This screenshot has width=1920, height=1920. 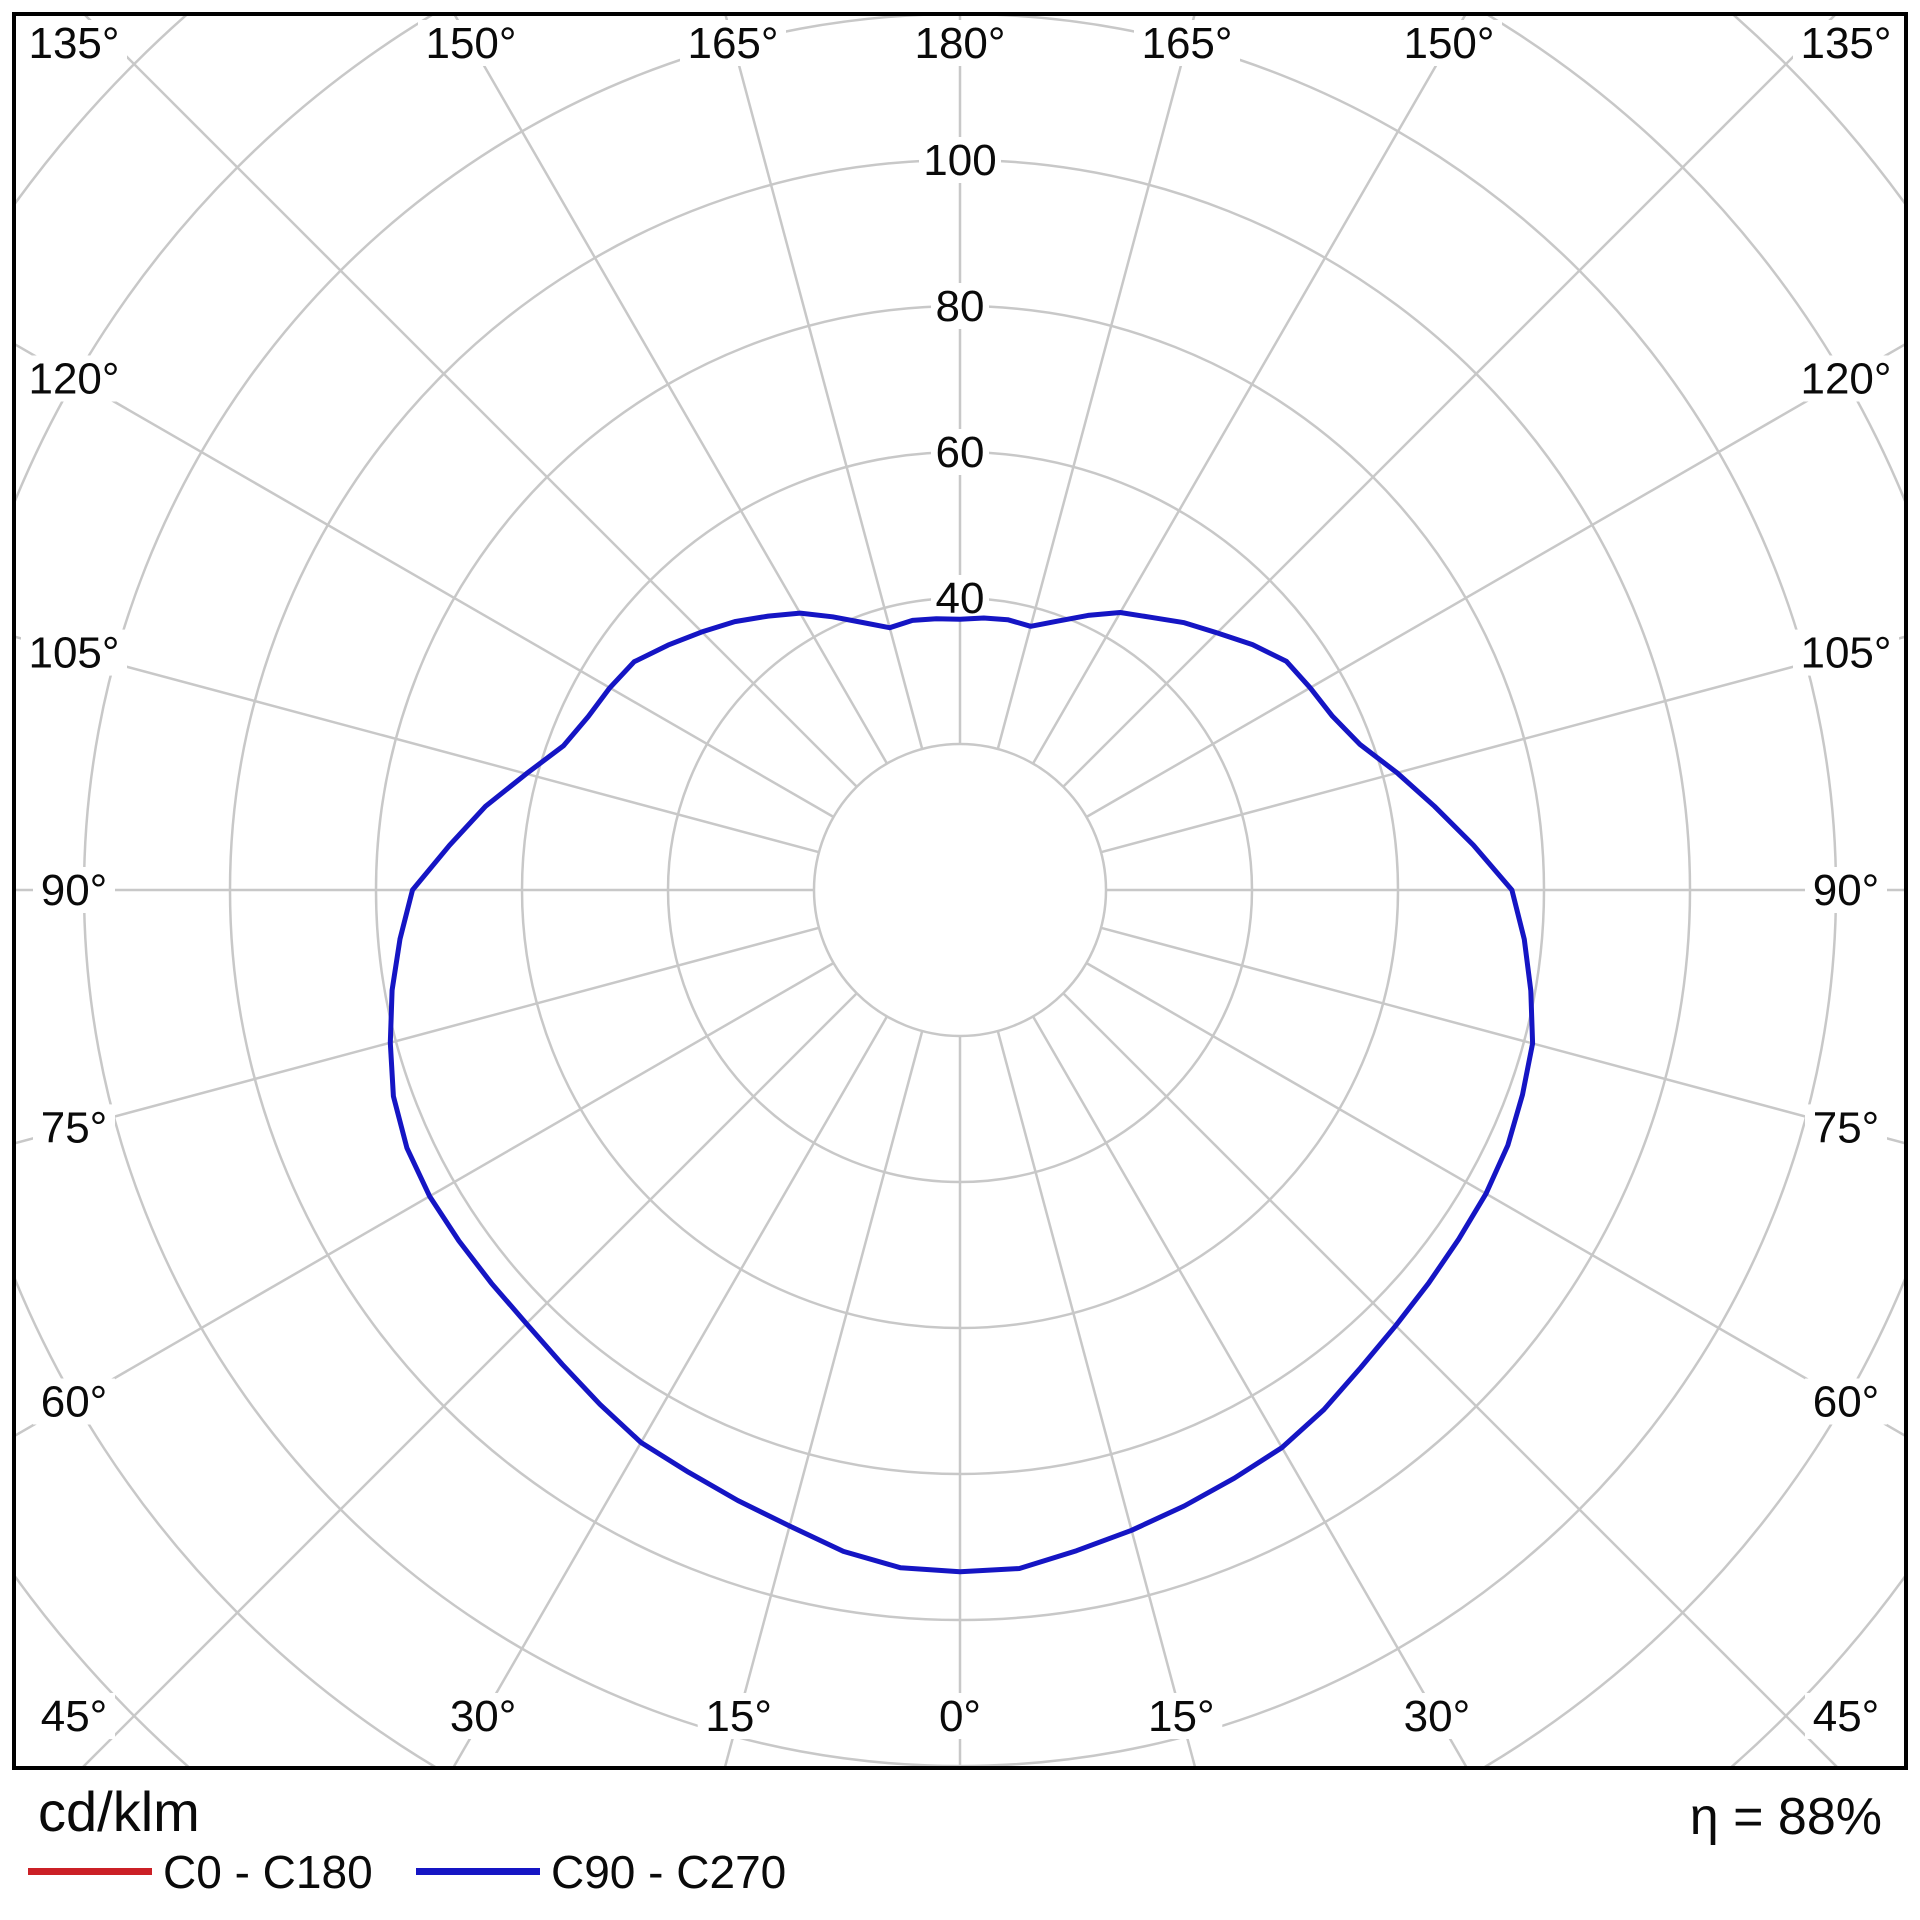 What do you see at coordinates (960, 1872) in the screenshot?
I see `legend: C0 - C180 C90 - C270` at bounding box center [960, 1872].